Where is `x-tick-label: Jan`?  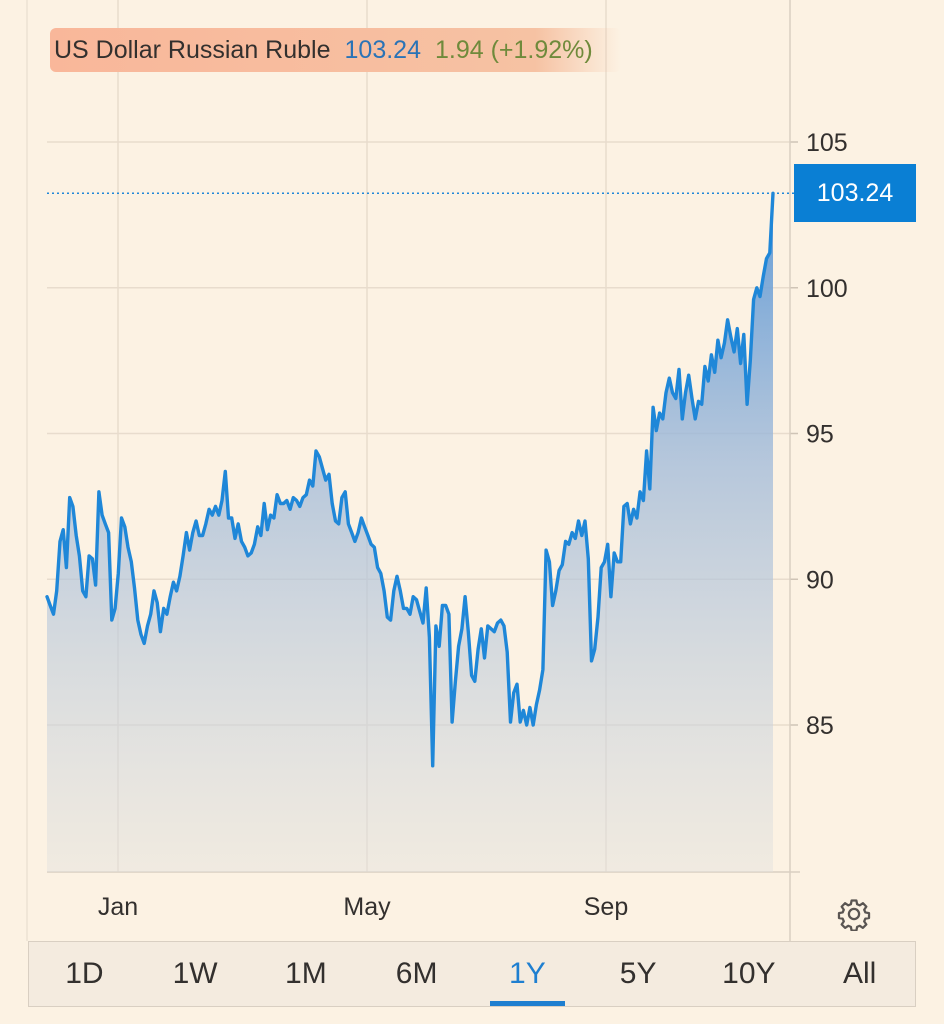
x-tick-label: Jan is located at coordinates (118, 907).